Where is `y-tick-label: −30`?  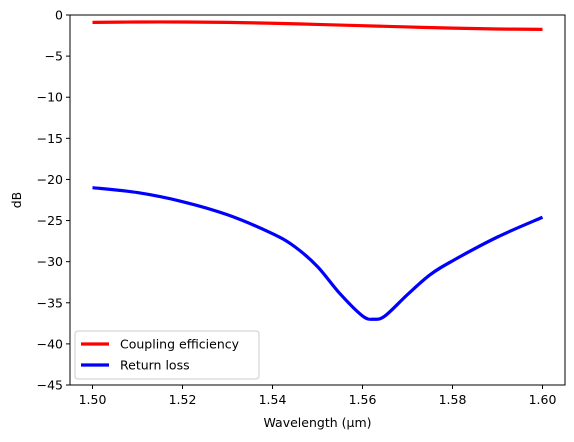
y-tick-label: −30 is located at coordinates (50, 261).